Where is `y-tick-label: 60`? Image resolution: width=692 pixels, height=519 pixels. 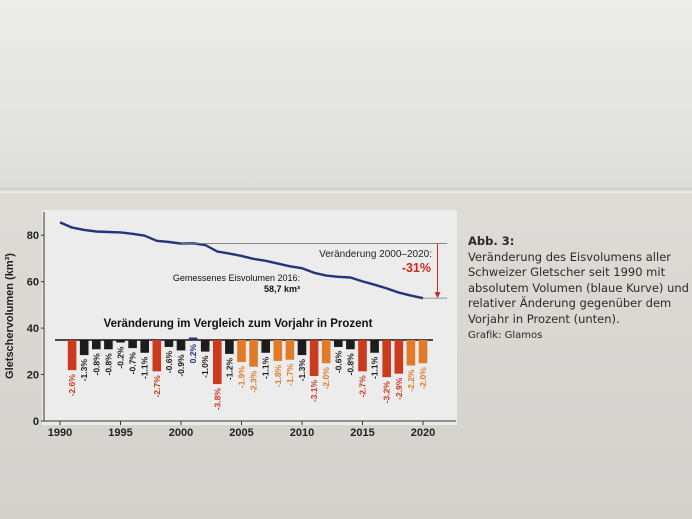
y-tick-label: 60 is located at coordinates (33, 283).